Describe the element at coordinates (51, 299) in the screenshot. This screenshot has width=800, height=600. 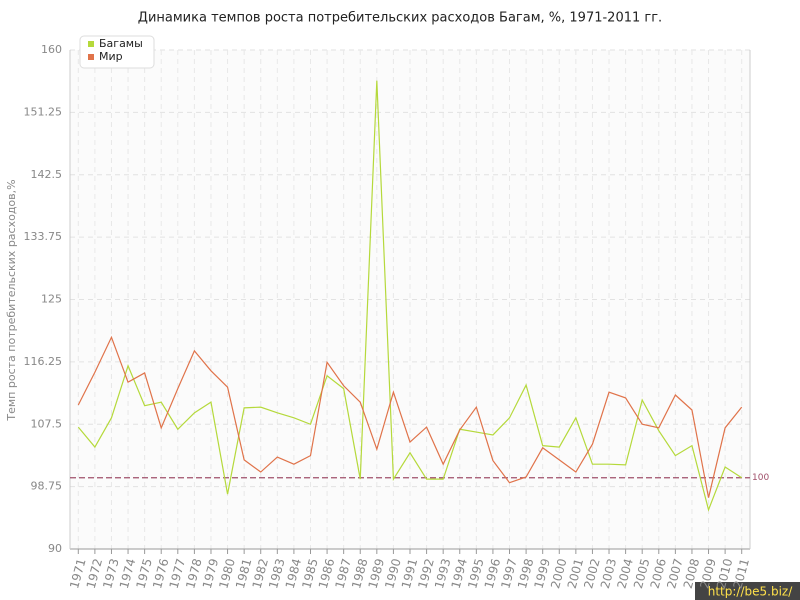
I see `y-tick-label: 125` at that location.